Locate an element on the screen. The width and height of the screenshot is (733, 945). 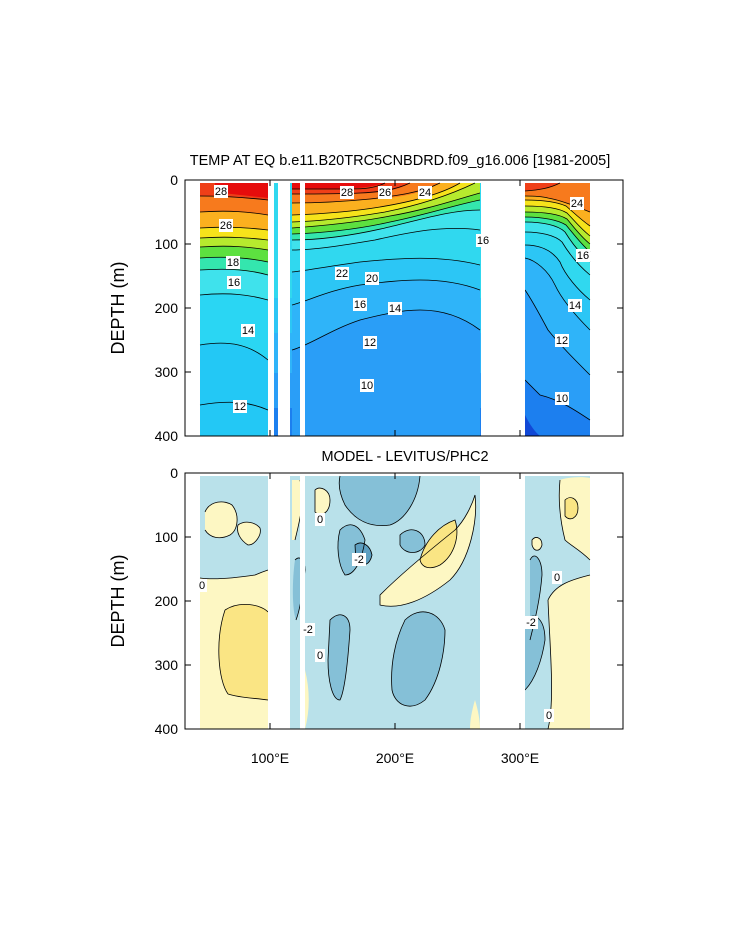
contour-label: 20 is located at coordinates (372, 278).